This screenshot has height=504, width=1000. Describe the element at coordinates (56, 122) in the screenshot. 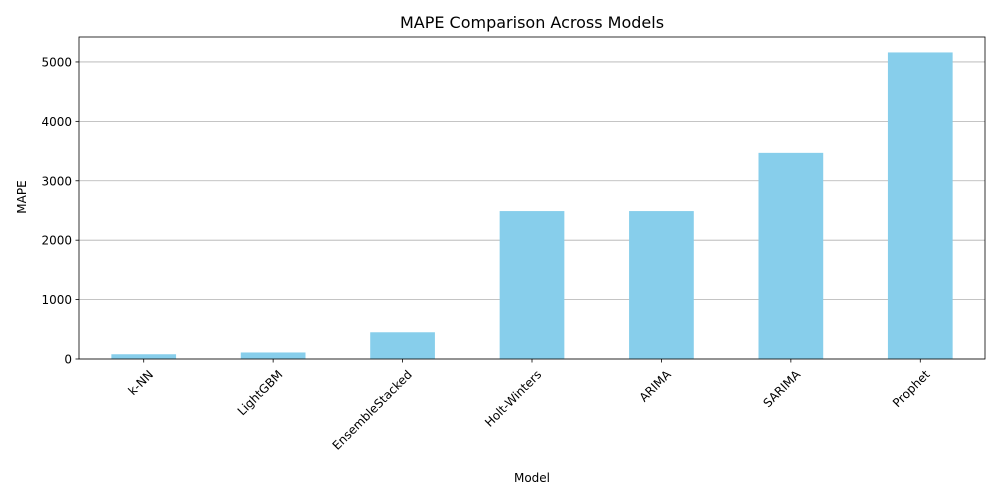

I see `y-tick-label: 4000` at that location.